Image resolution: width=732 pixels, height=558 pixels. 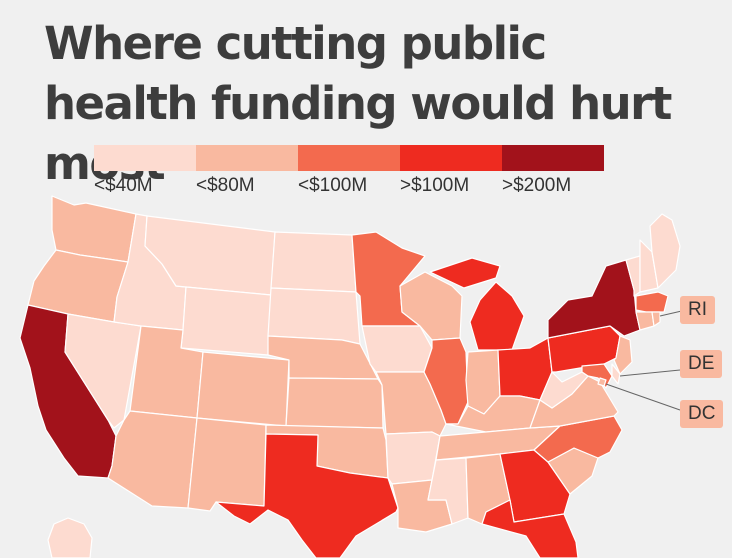 What do you see at coordinates (314, 316) in the screenshot?
I see `state-south-dakota` at bounding box center [314, 316].